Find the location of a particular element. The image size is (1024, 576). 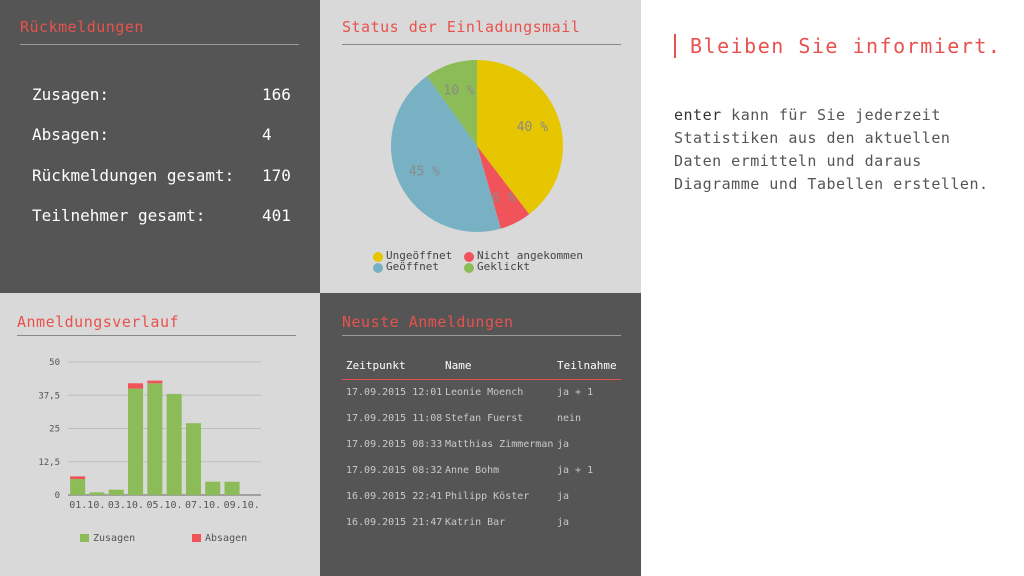

legend-swatch-absagen is located at coordinates (196, 538).